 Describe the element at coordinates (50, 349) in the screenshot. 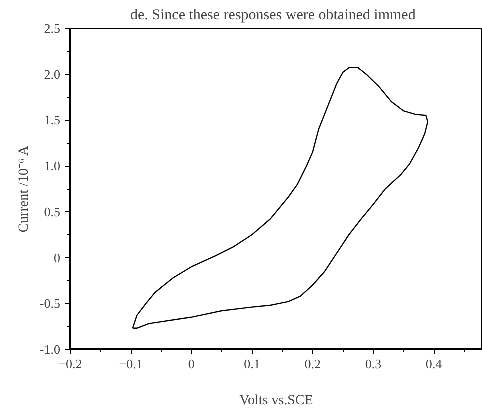

I see `y-tick-label: -1.0` at that location.